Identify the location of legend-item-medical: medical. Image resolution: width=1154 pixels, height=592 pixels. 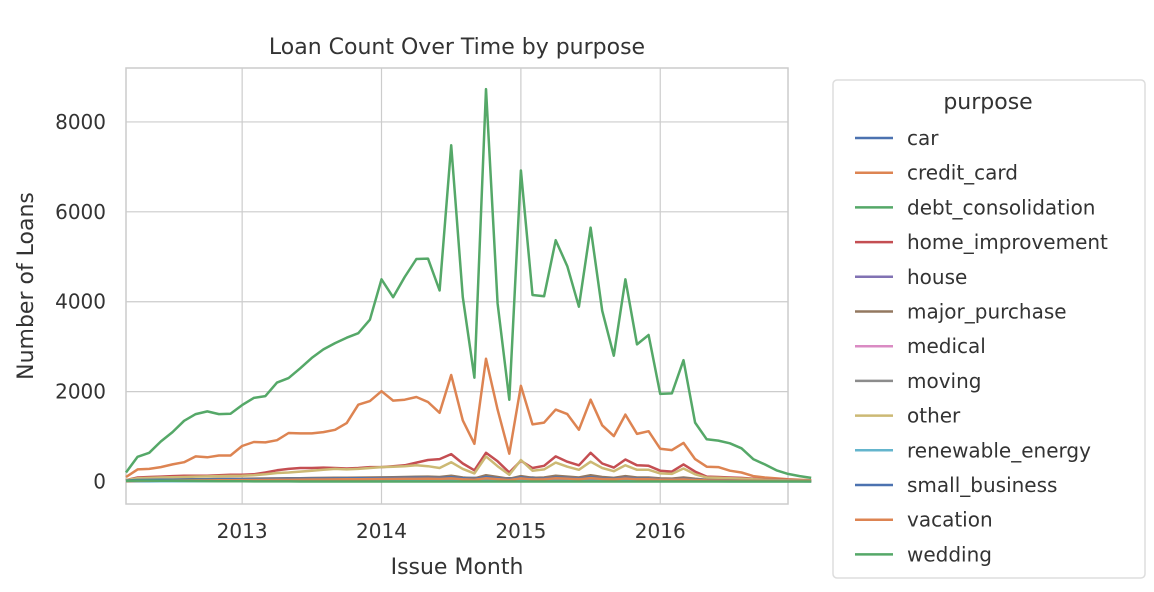
(920, 346).